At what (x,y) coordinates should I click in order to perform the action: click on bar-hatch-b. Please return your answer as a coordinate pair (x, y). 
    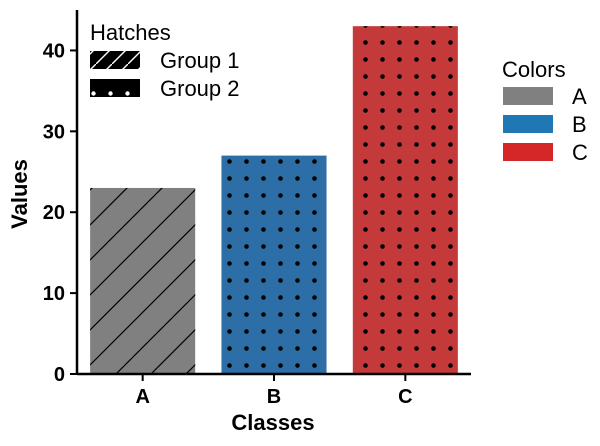
    Looking at the image, I should click on (274, 264).